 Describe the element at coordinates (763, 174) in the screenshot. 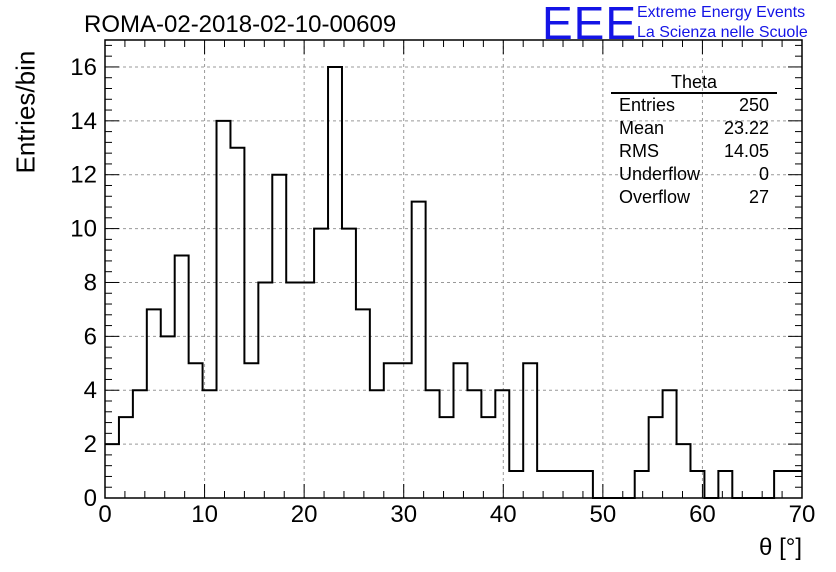

I see `stats-underflow-value: 0` at that location.